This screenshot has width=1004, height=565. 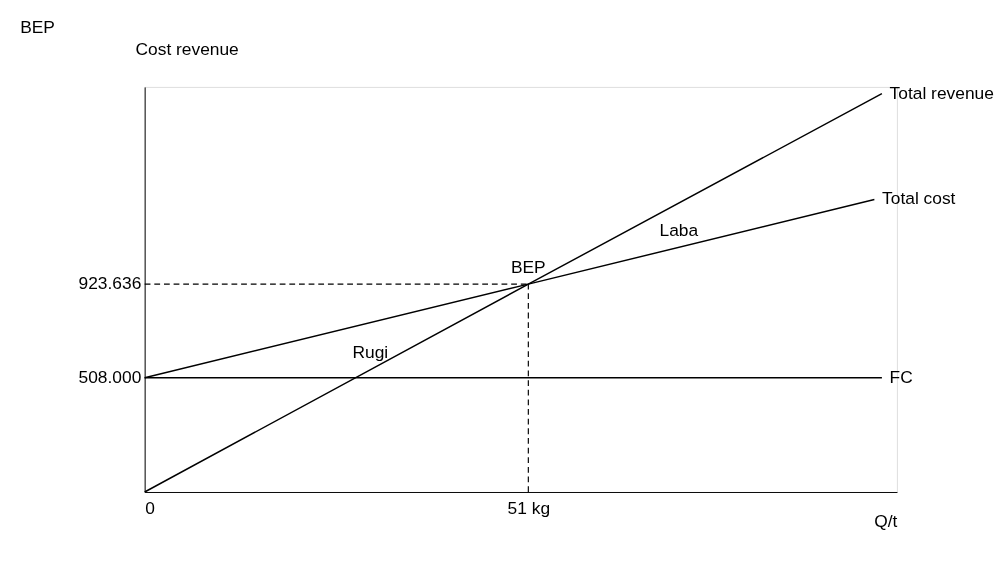 I want to click on x-tick-label: 0, so click(x=150, y=507).